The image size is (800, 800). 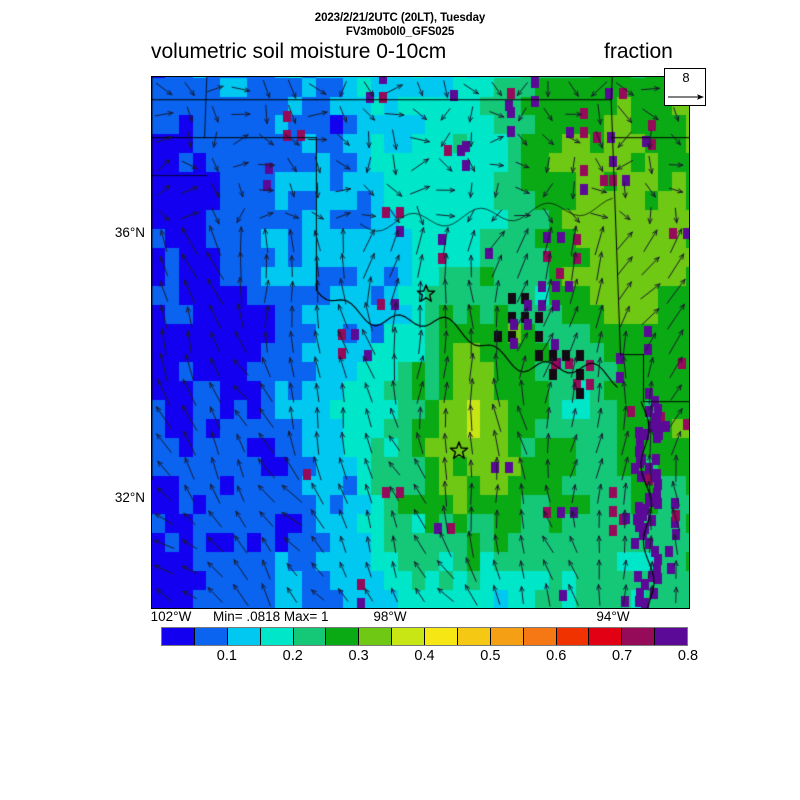 What do you see at coordinates (622, 656) in the screenshot?
I see `colorbar-tick-0.7: 0.7` at bounding box center [622, 656].